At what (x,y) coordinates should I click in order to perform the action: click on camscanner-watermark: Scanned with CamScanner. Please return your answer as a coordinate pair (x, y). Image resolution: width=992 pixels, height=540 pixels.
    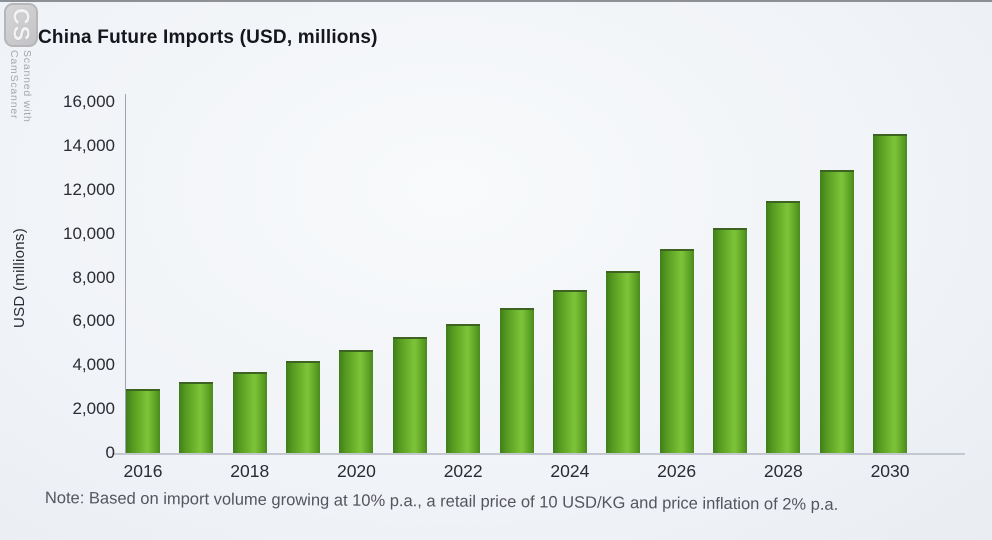
    Looking at the image, I should click on (20, 86).